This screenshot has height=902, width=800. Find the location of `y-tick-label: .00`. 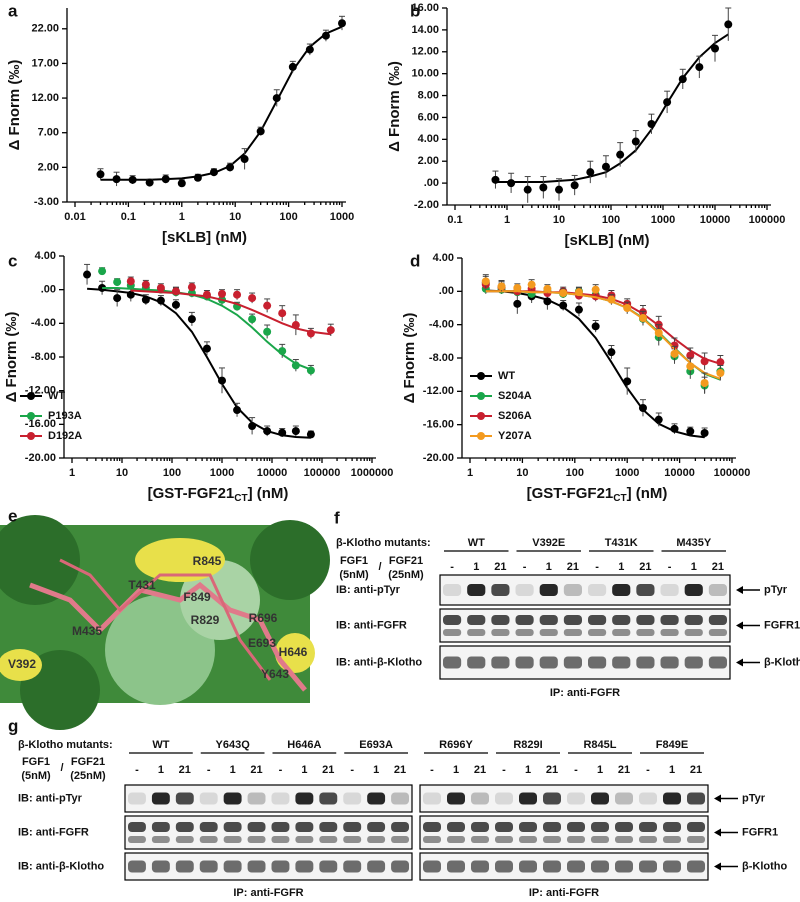

y-tick-label: .00 is located at coordinates (48, 290).